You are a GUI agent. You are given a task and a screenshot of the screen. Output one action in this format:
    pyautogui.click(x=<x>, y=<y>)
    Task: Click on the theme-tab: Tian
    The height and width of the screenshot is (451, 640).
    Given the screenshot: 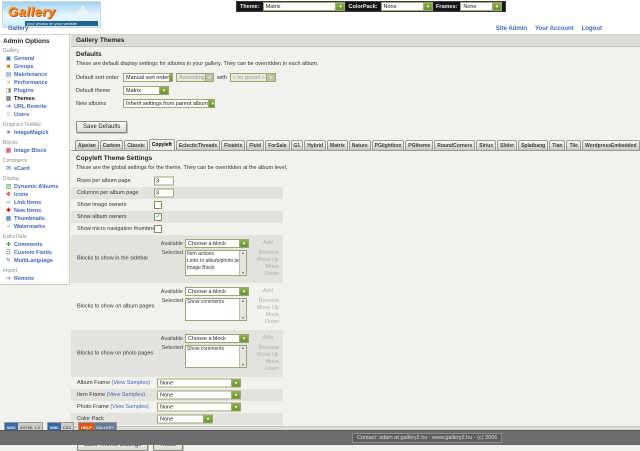 What is the action you would take?
    pyautogui.click(x=557, y=145)
    